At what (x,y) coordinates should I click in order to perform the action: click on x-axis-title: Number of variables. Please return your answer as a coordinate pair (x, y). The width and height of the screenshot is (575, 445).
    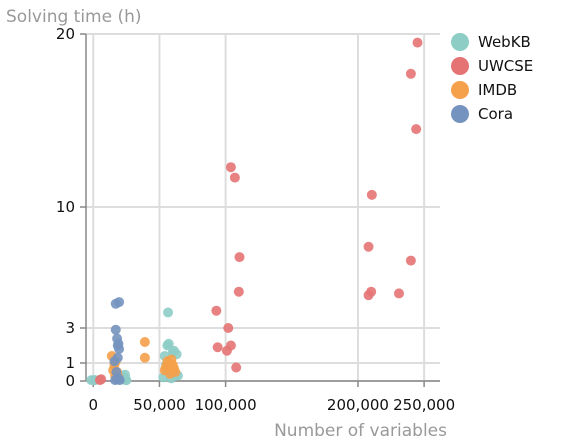
    Looking at the image, I should click on (360, 431).